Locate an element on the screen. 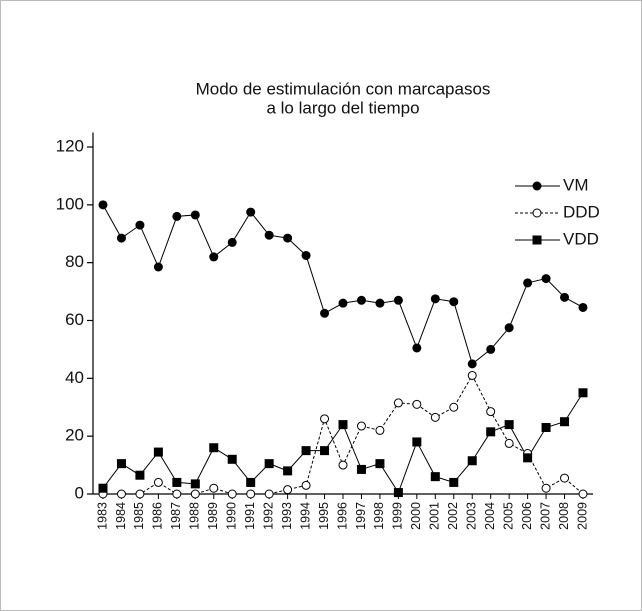  y-tick-label: 20 is located at coordinates (74, 435).